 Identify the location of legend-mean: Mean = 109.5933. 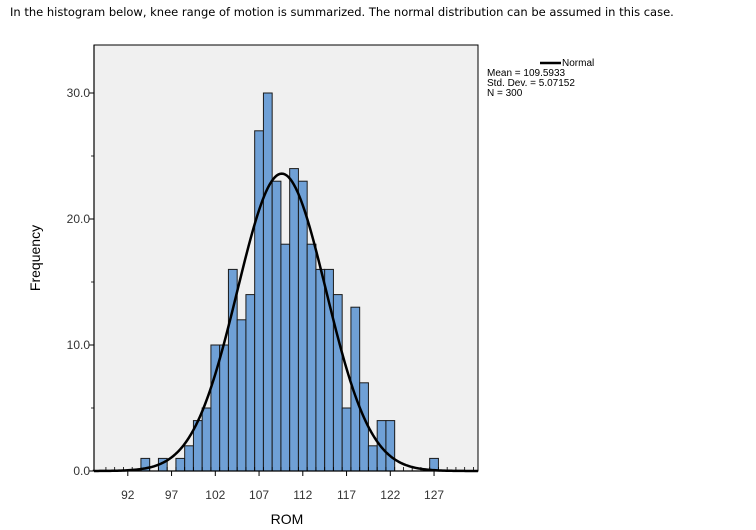
(526, 73).